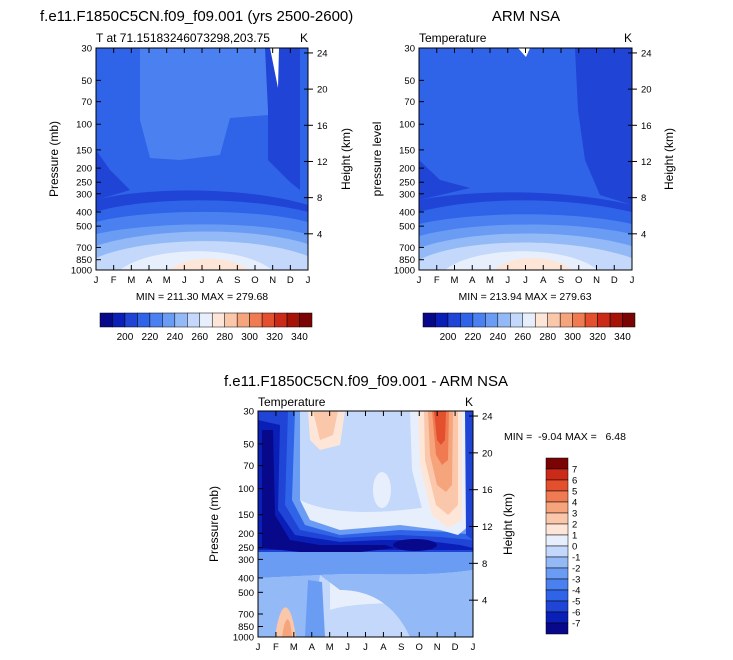  Describe the element at coordinates (377, 159) in the screenshot. I see `obs-ylabel: pressure level` at that location.